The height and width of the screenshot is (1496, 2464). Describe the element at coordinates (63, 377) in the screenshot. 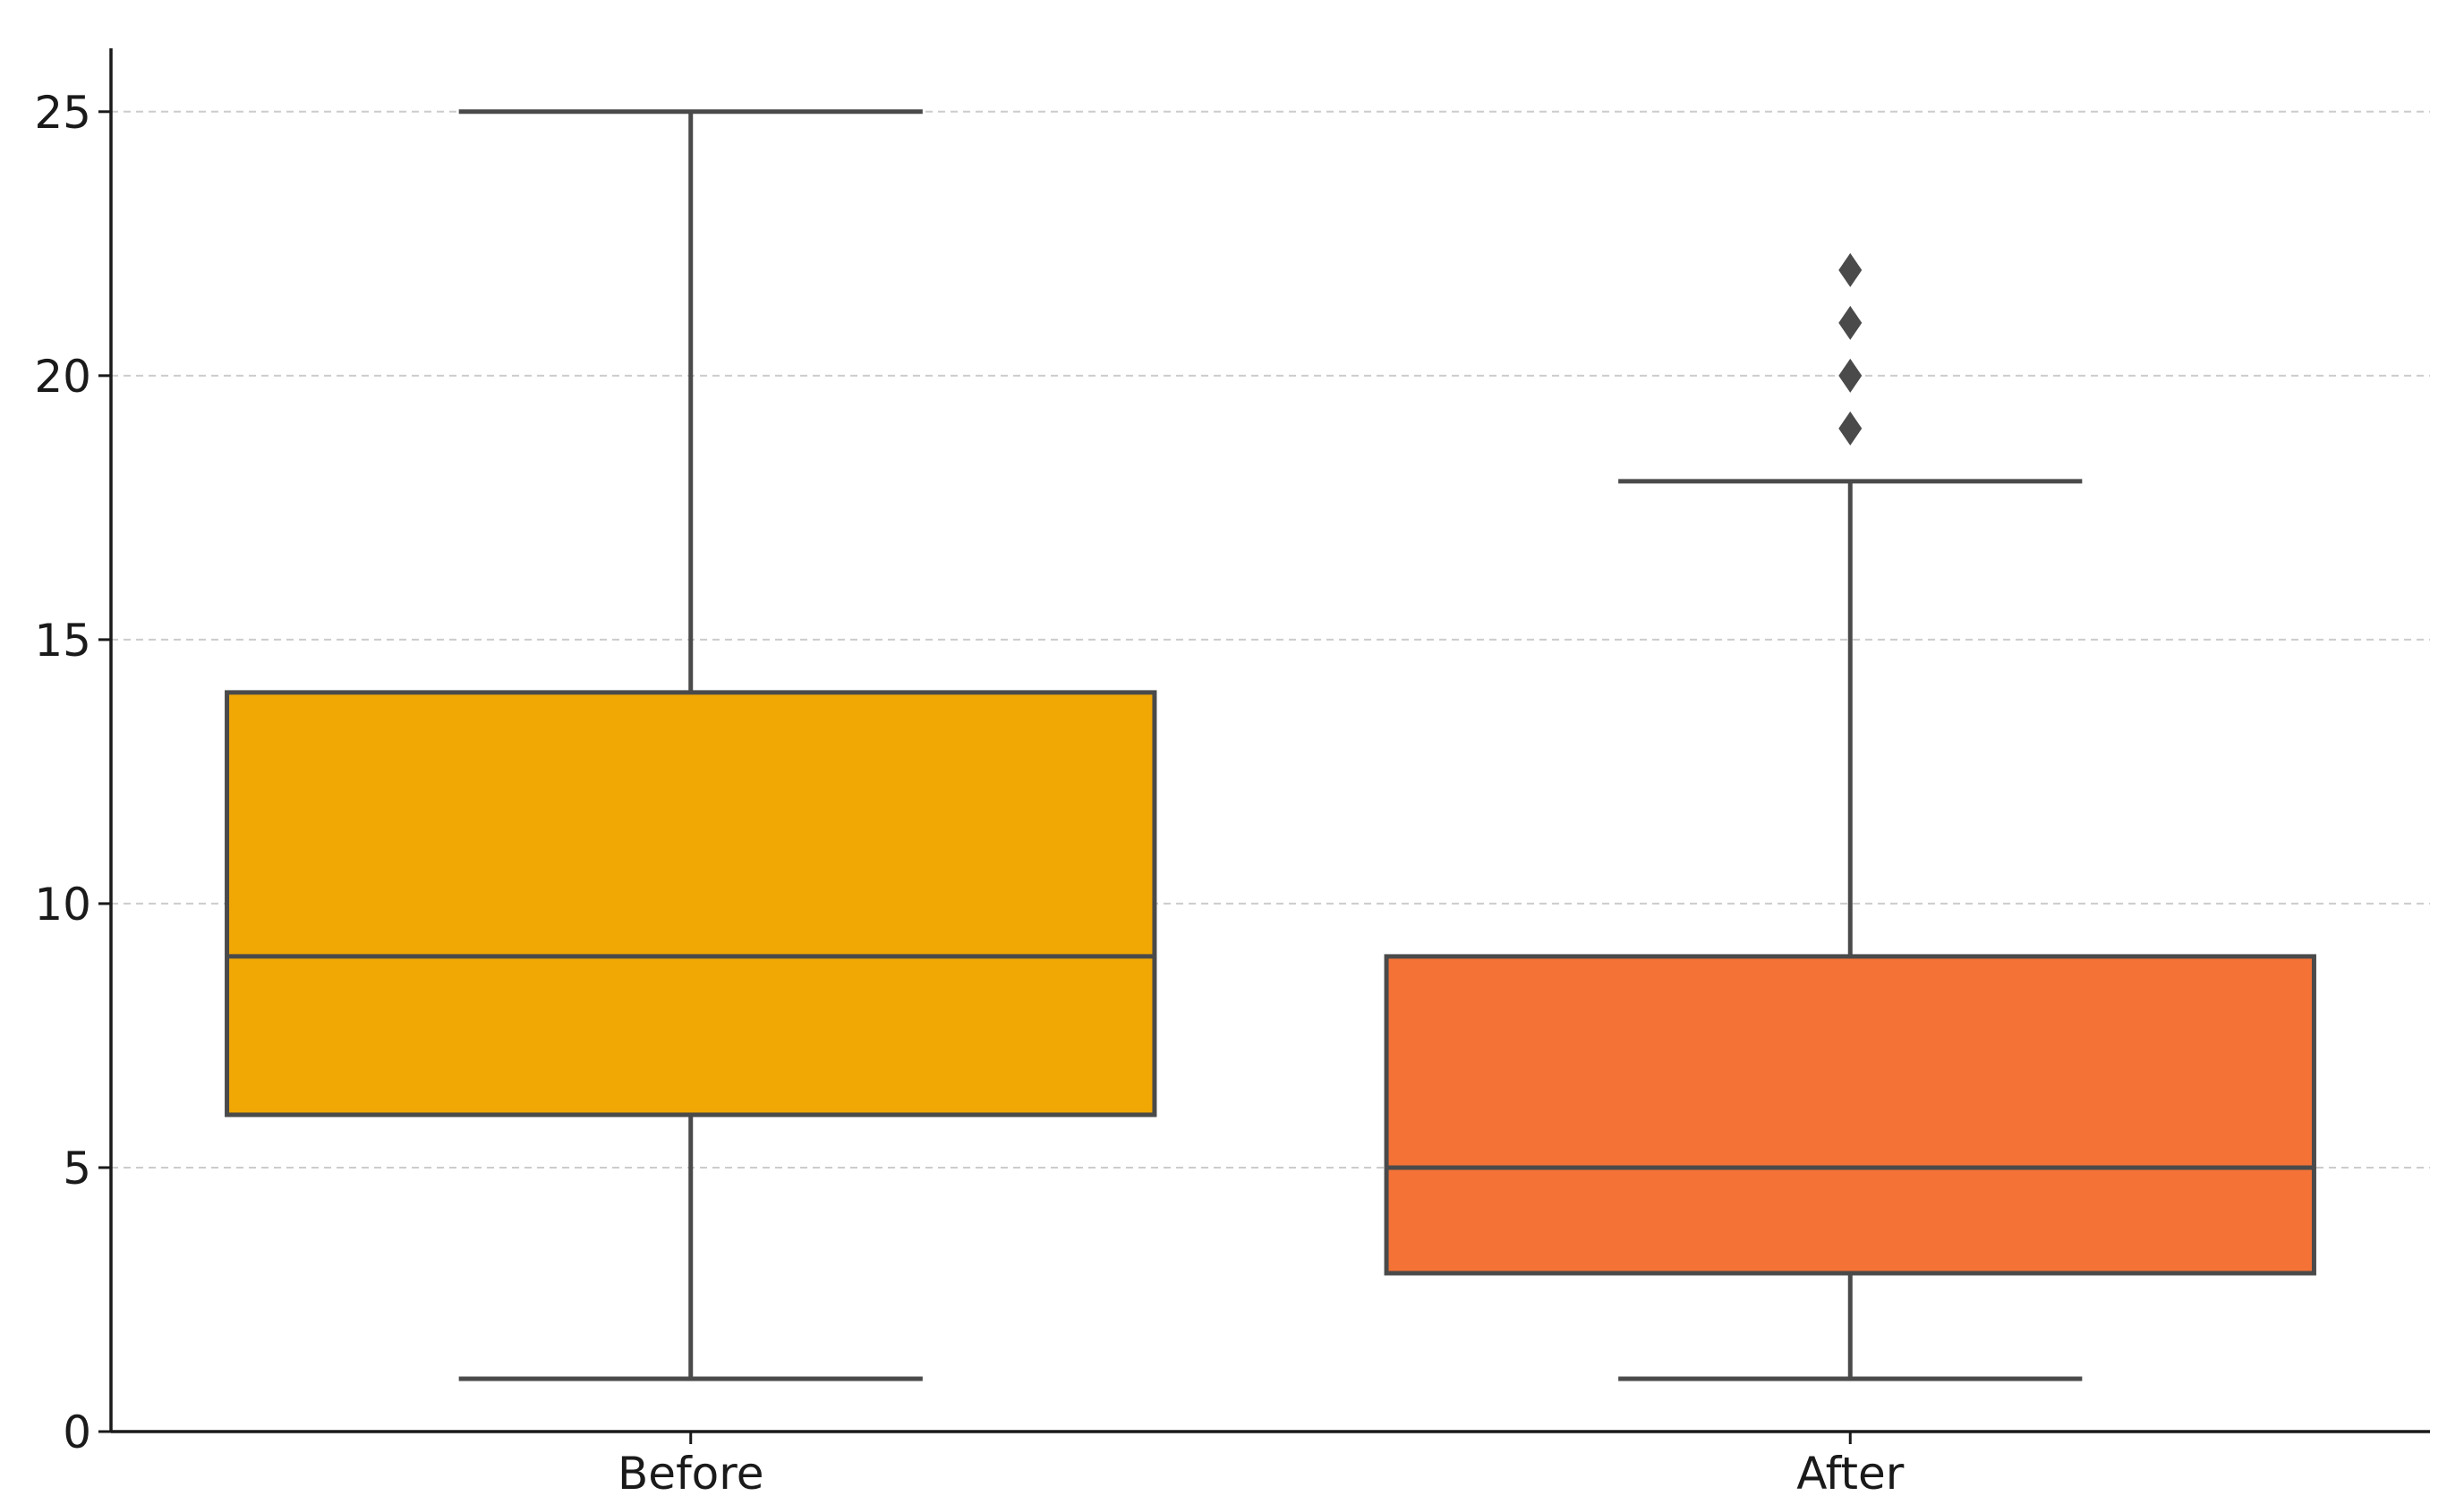

I see `y-tick-label: 20` at that location.